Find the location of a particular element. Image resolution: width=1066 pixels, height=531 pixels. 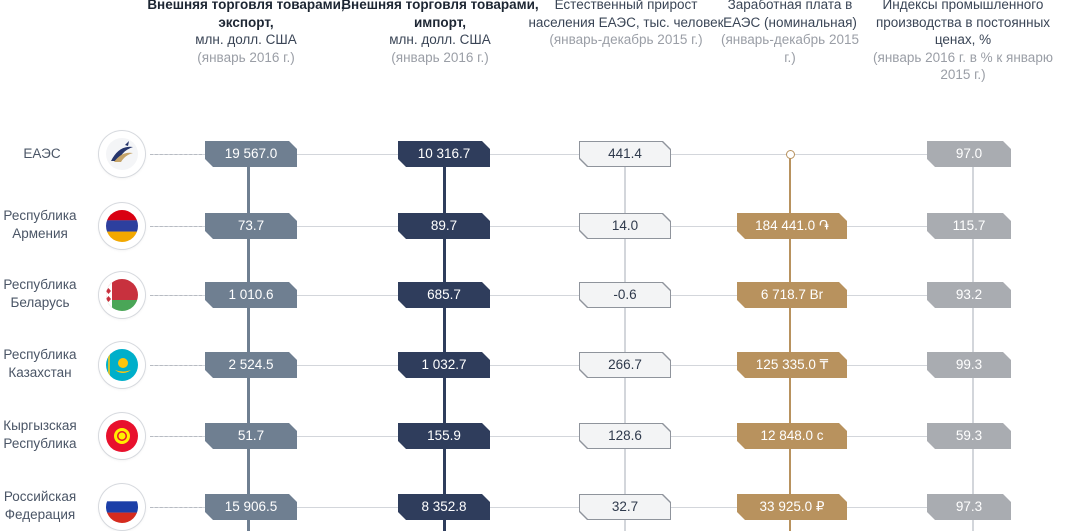

row-label-eaeu: ЕАЭС is located at coordinates (42, 153).